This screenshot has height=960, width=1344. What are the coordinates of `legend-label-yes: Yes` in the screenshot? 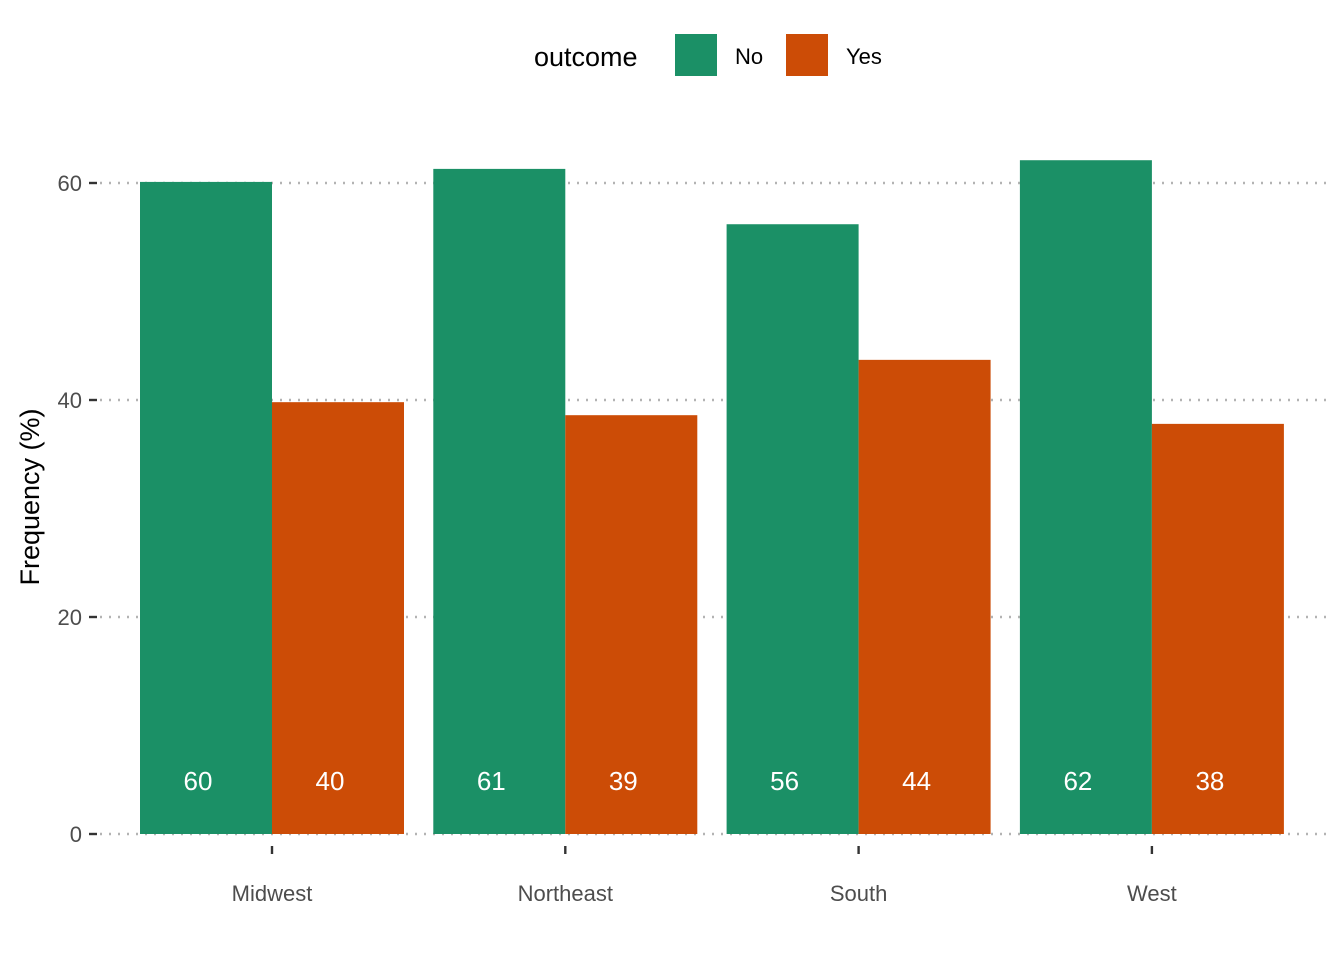 It's located at (864, 56).